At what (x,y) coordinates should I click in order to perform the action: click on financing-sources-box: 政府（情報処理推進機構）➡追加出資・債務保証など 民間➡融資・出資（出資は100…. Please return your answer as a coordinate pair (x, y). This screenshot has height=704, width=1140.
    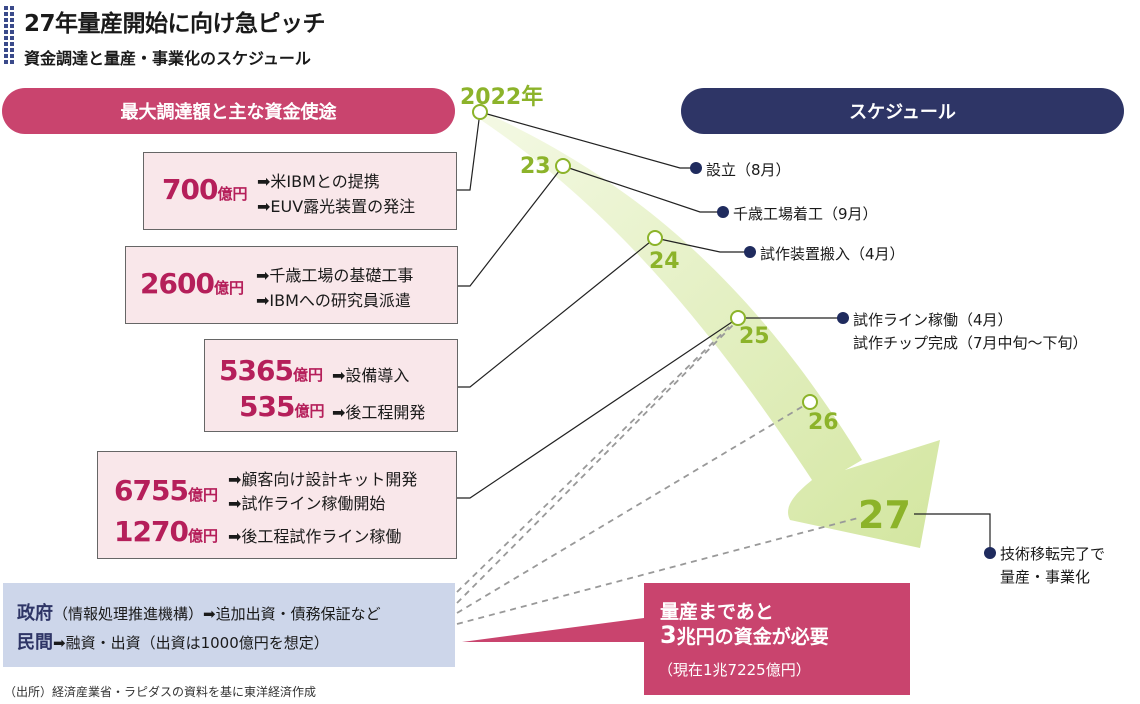
    Looking at the image, I should click on (229, 625).